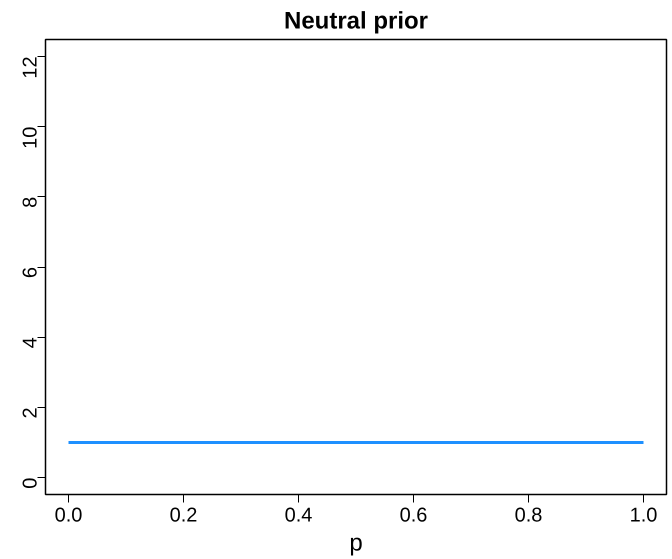 This screenshot has width=672, height=559. Describe the element at coordinates (31, 342) in the screenshot. I see `y-tick-label: 4` at that location.